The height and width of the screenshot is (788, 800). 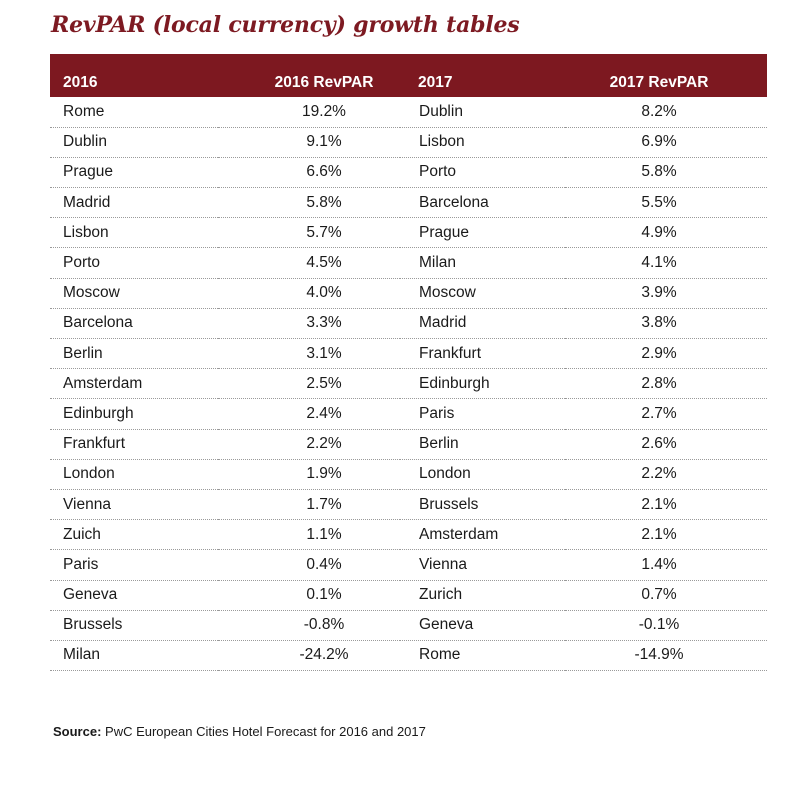 What do you see at coordinates (309, 233) in the screenshot?
I see `revpar-2016-cell: 5.7%` at bounding box center [309, 233].